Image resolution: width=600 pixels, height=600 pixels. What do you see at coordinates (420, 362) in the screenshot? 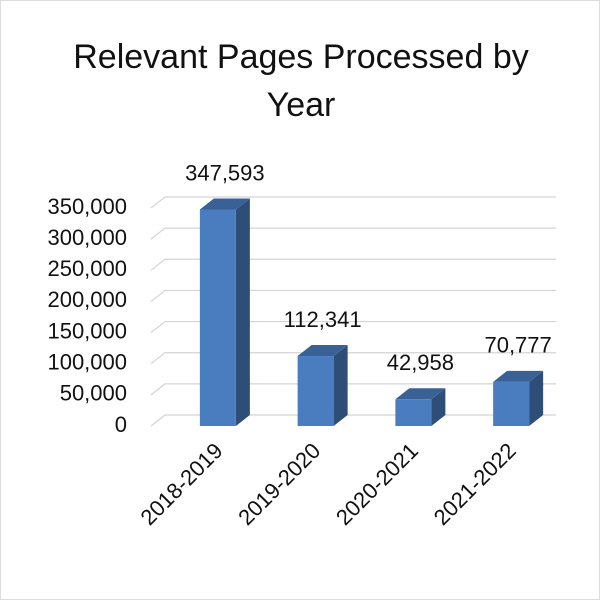
I see `data-label: 42,958` at bounding box center [420, 362].